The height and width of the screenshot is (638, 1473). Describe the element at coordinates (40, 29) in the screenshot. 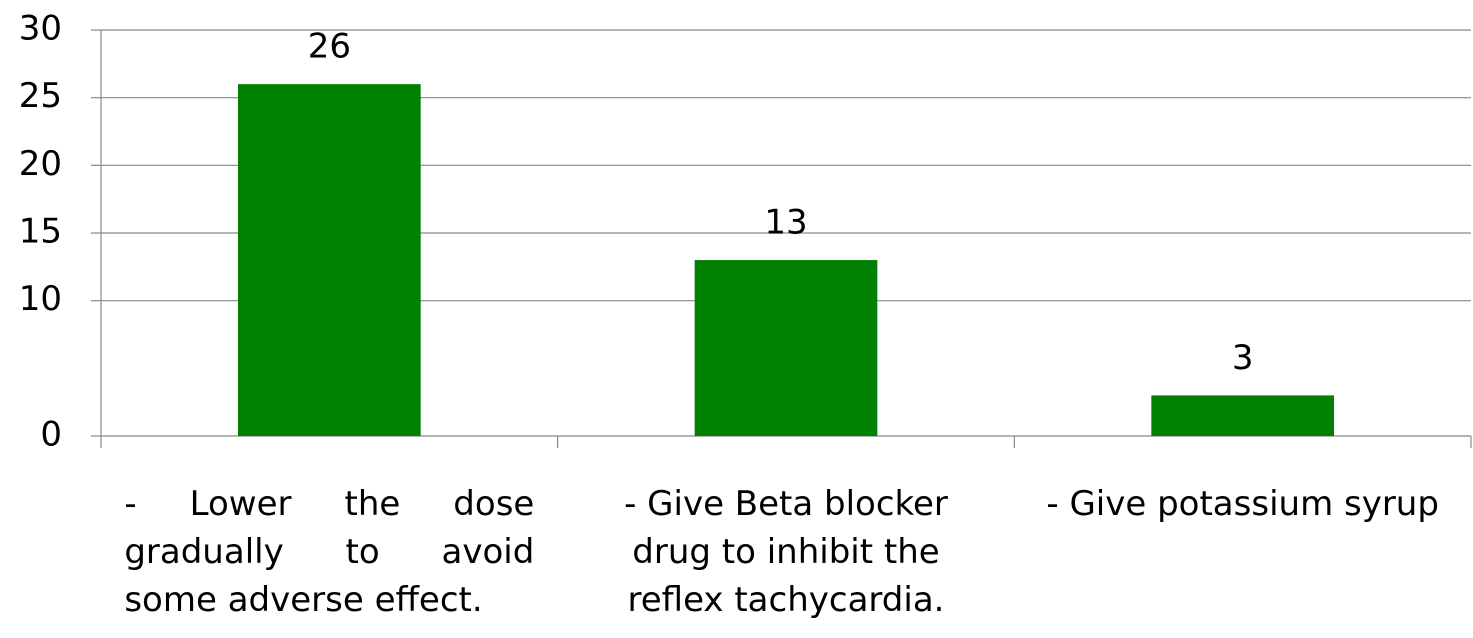

I see `y-tick-label: 30` at that location.